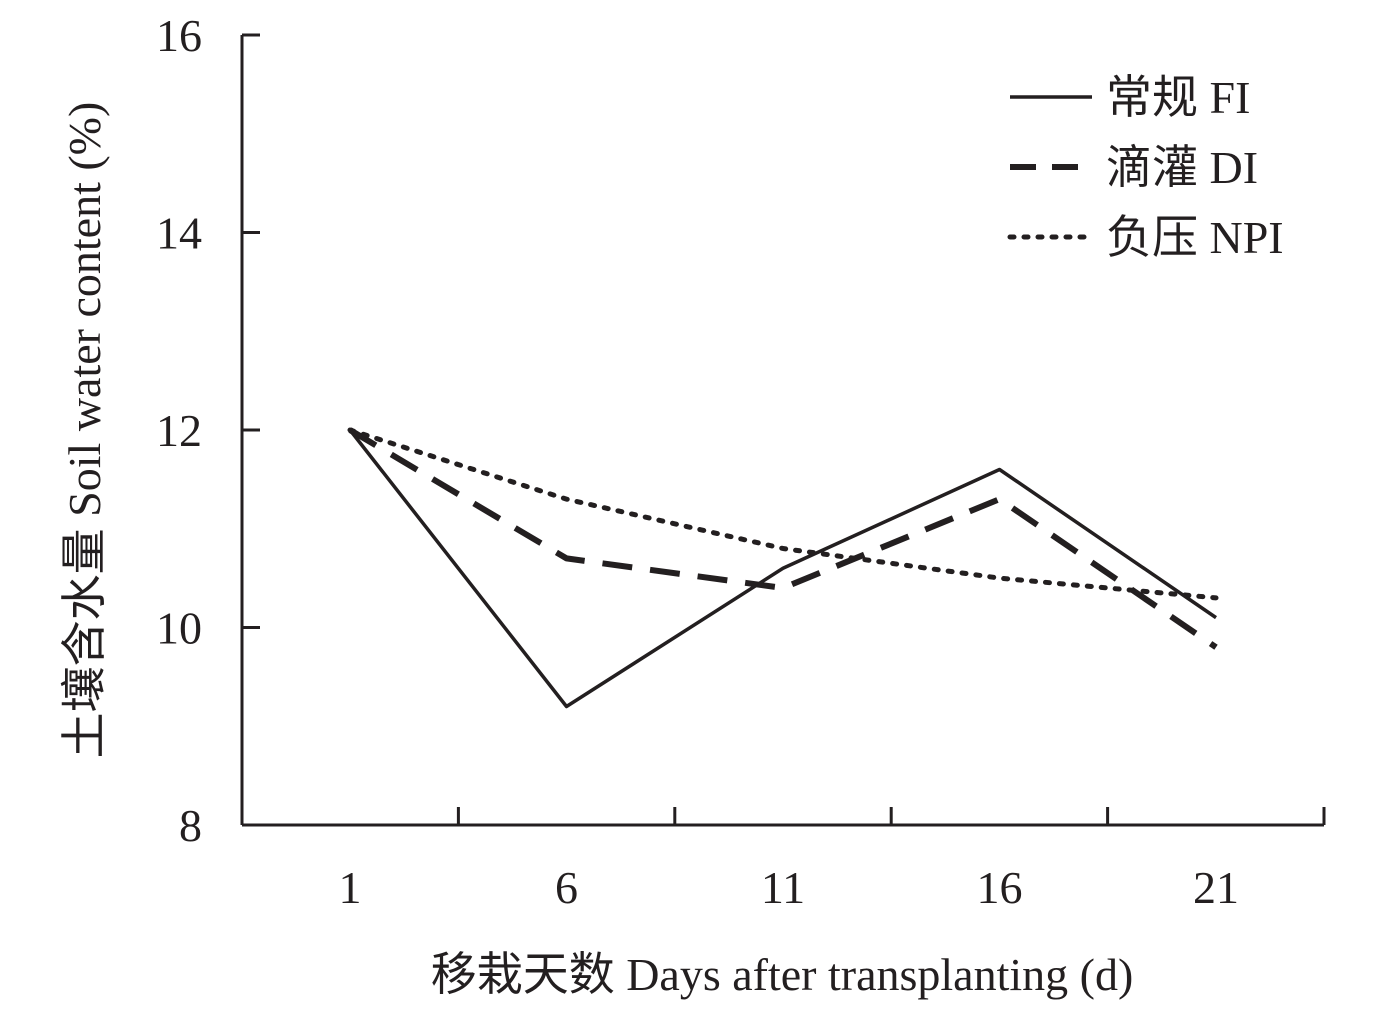  I want to click on legend: 常规 FI 滴灌 DI 负压 NPI, so click(1145, 167).